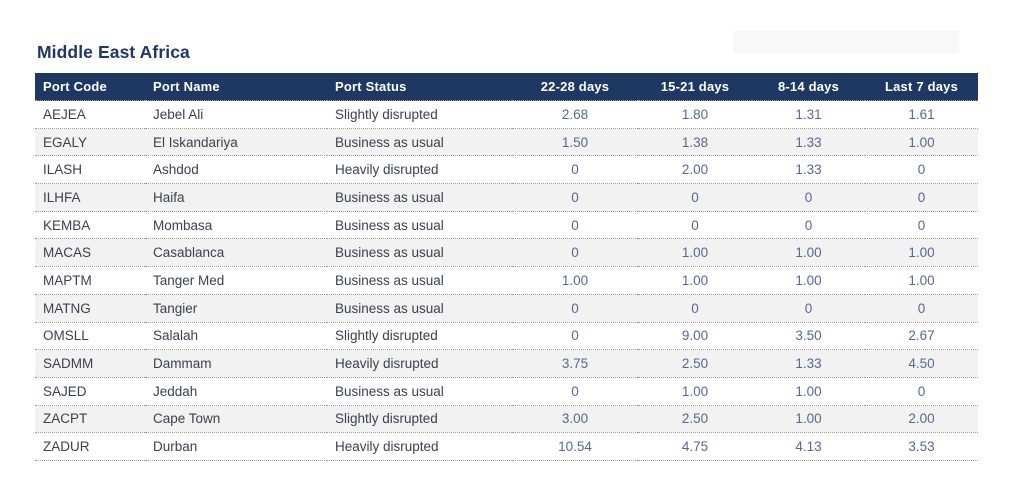  Describe the element at coordinates (236, 308) in the screenshot. I see `cell-port-name: Tangier` at that location.